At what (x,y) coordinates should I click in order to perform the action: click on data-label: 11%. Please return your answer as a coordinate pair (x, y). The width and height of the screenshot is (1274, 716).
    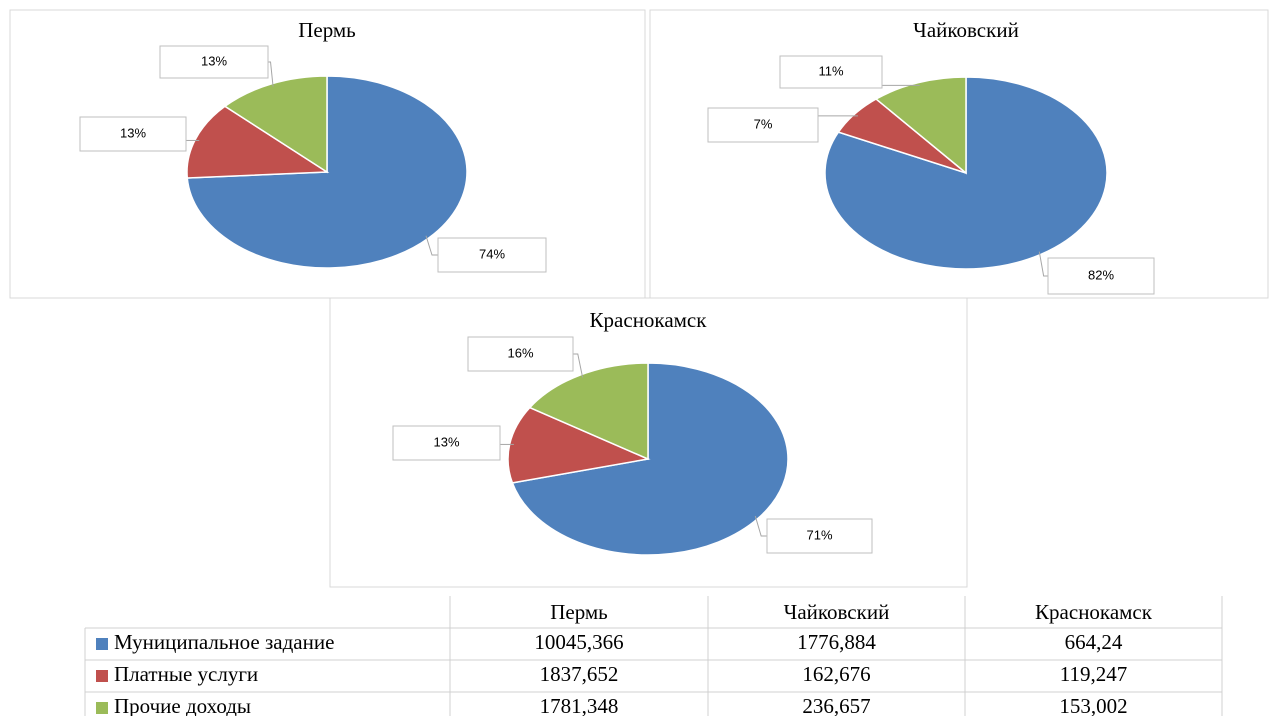
    Looking at the image, I should click on (830, 70).